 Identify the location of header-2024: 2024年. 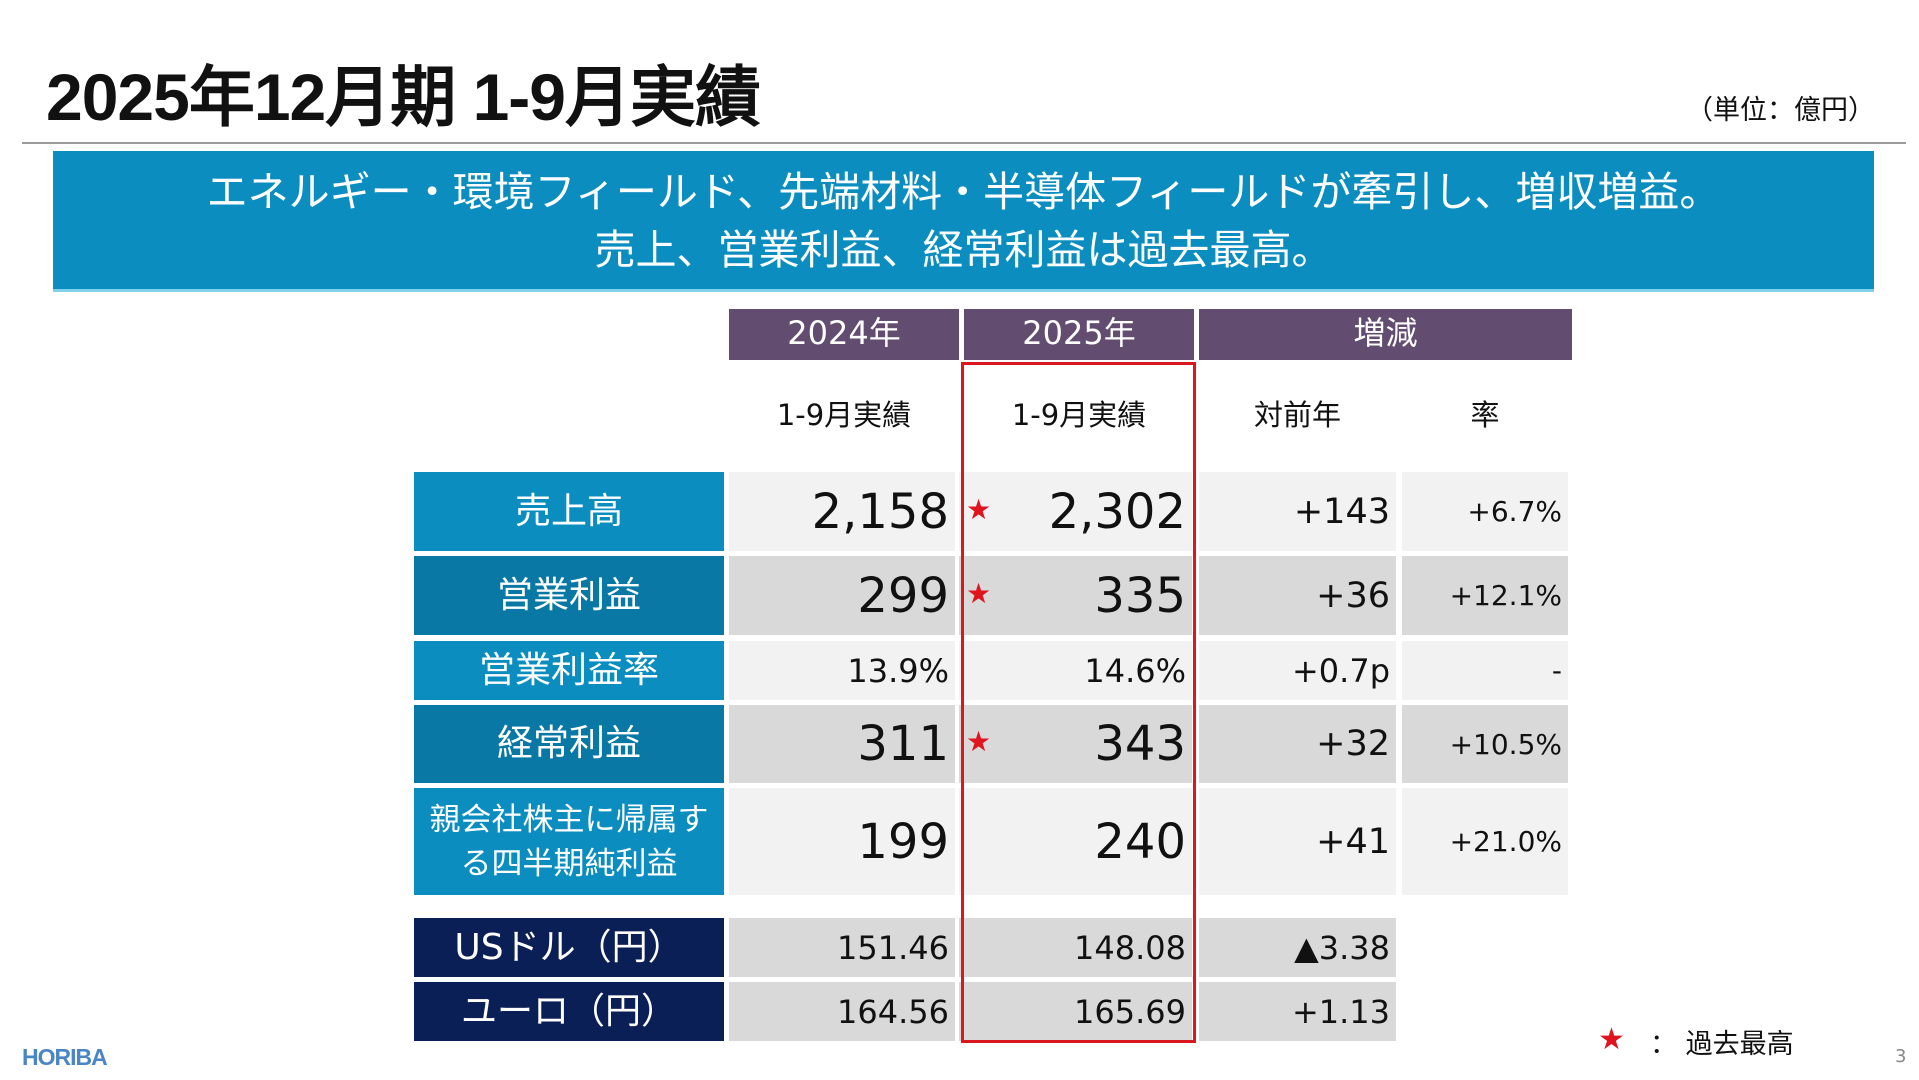
(844, 334).